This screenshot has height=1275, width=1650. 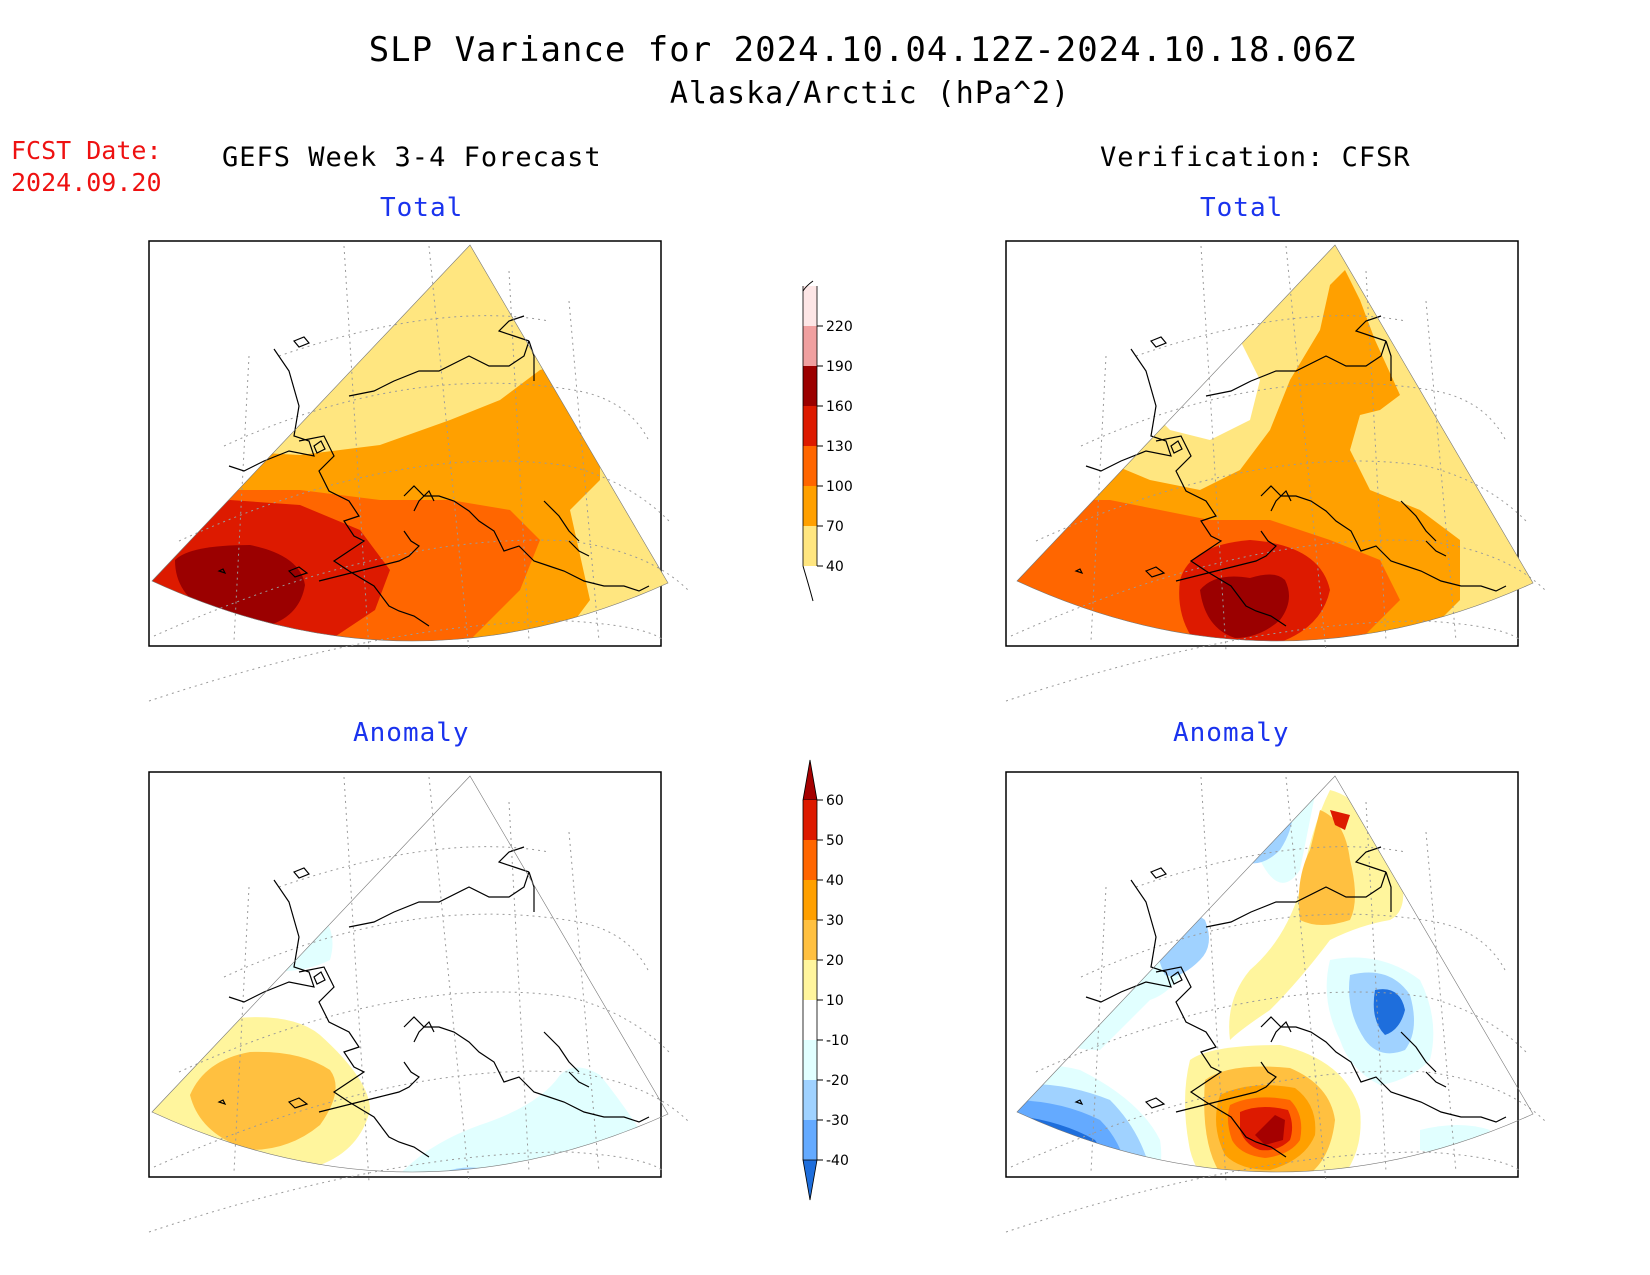 I want to click on anomaly-colorbar-tick-label: 20, so click(x=835, y=961).